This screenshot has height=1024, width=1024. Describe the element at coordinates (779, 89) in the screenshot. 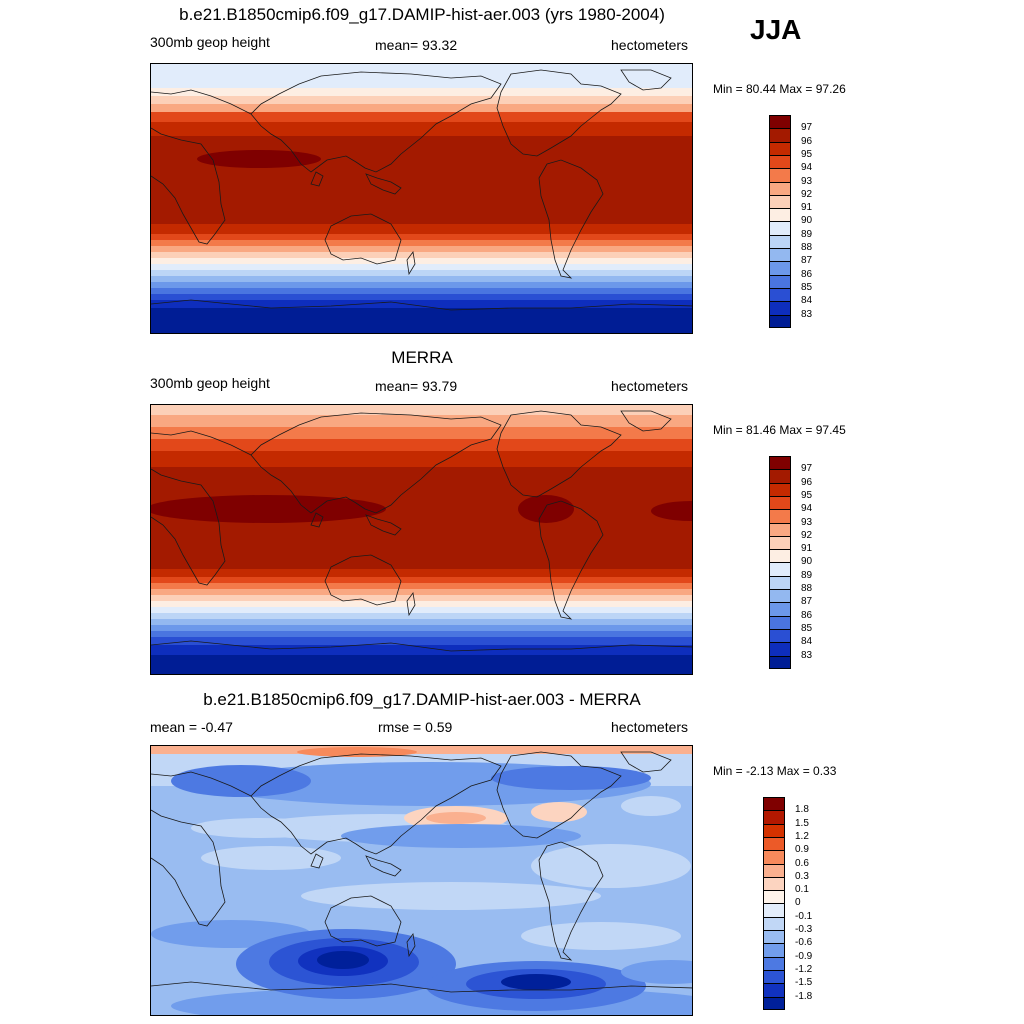

I see `panel-1-minmax: Min = 80.44 Max = 97.26` at that location.